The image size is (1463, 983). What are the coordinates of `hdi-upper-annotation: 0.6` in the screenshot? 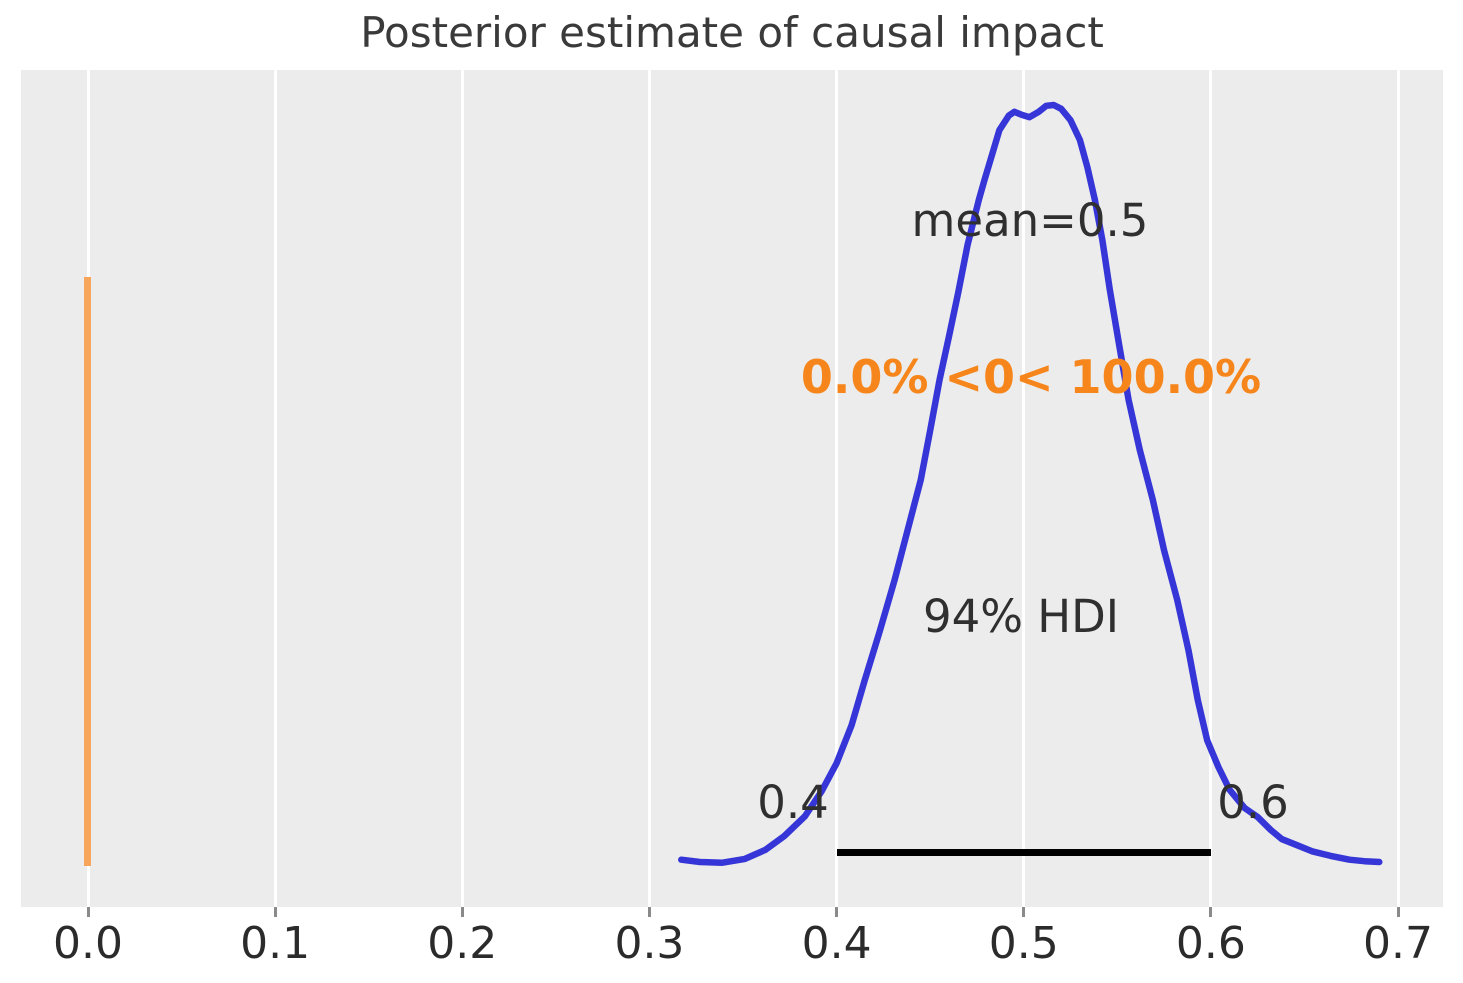 It's located at (1253, 802).